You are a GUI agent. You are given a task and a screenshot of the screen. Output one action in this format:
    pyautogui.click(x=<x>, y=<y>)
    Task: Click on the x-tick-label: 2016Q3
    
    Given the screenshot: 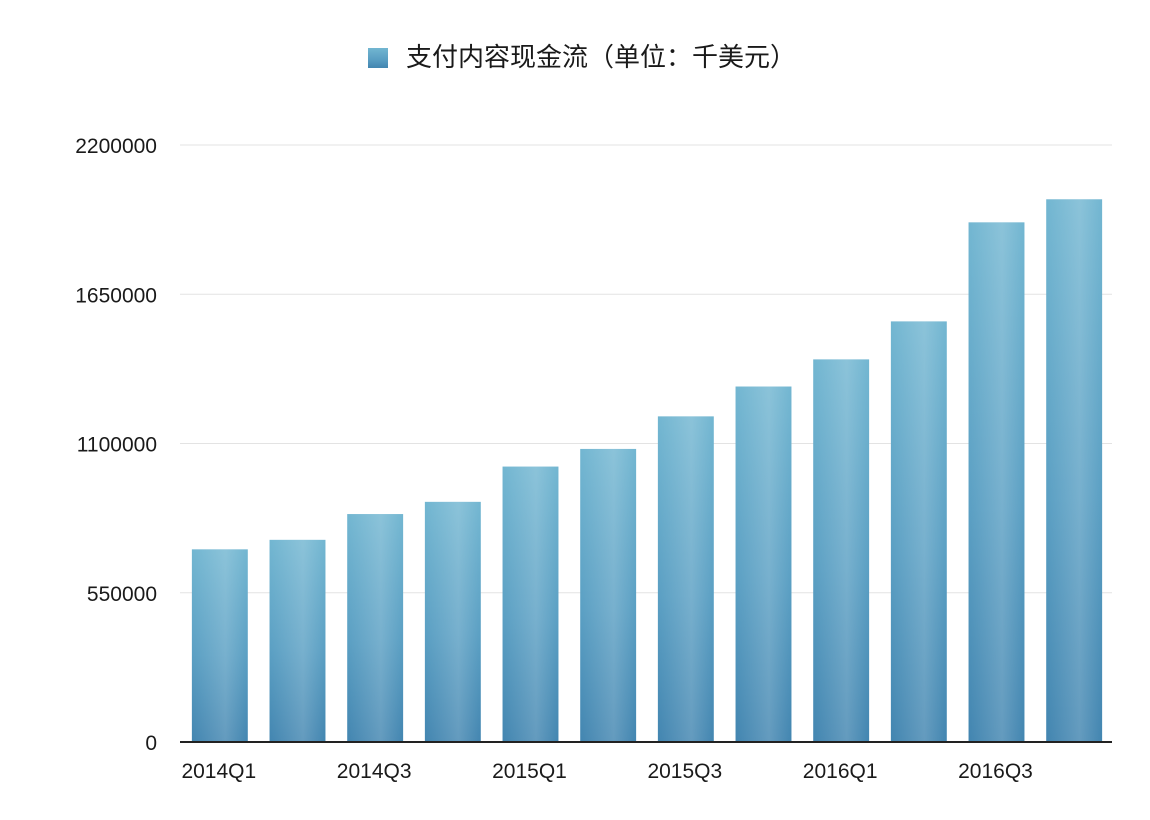 What is the action you would take?
    pyautogui.click(x=995, y=771)
    